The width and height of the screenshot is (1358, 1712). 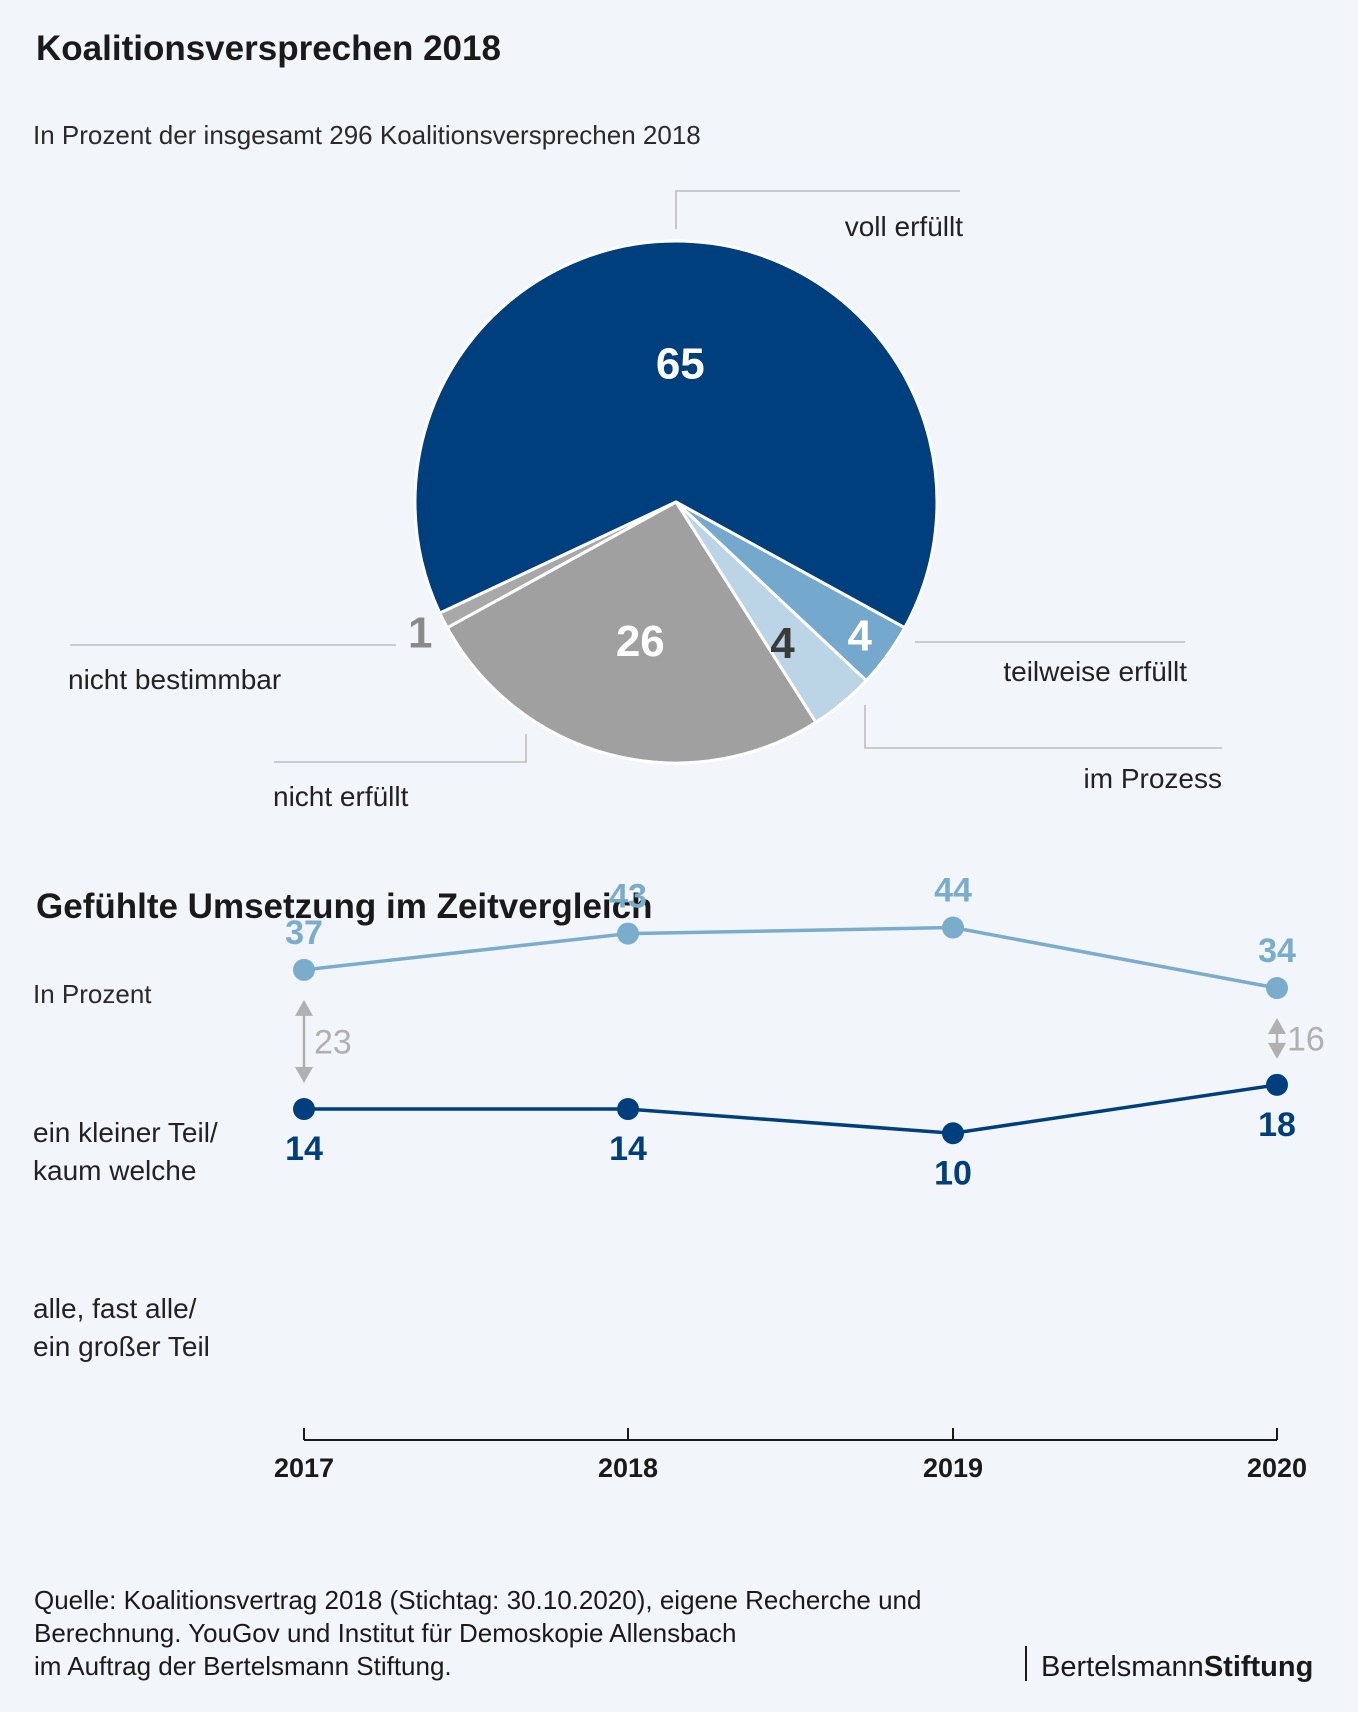 I want to click on arrow-head-up-2020, so click(x=1277, y=1026).